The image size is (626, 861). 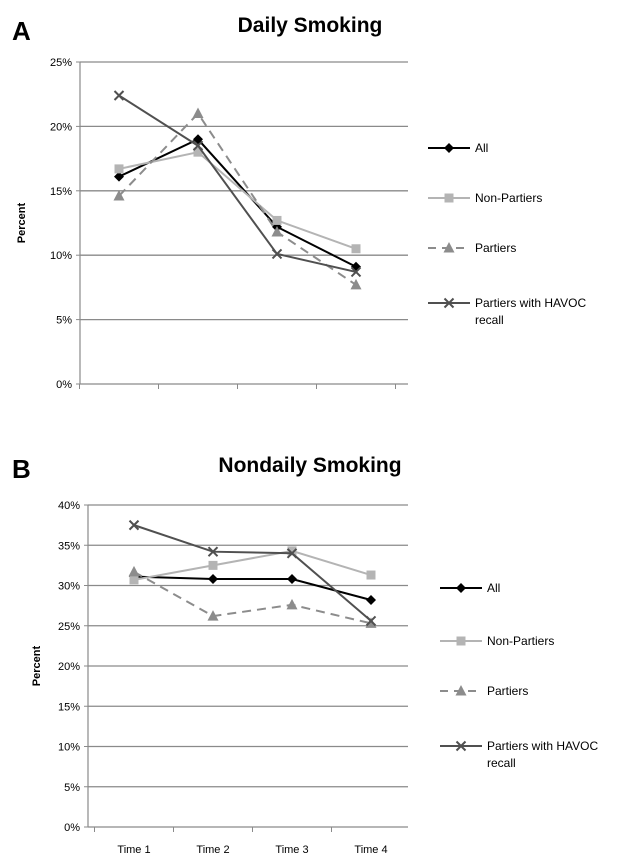 I want to click on chart-title: Nondaily Smoking, so click(x=309, y=465).